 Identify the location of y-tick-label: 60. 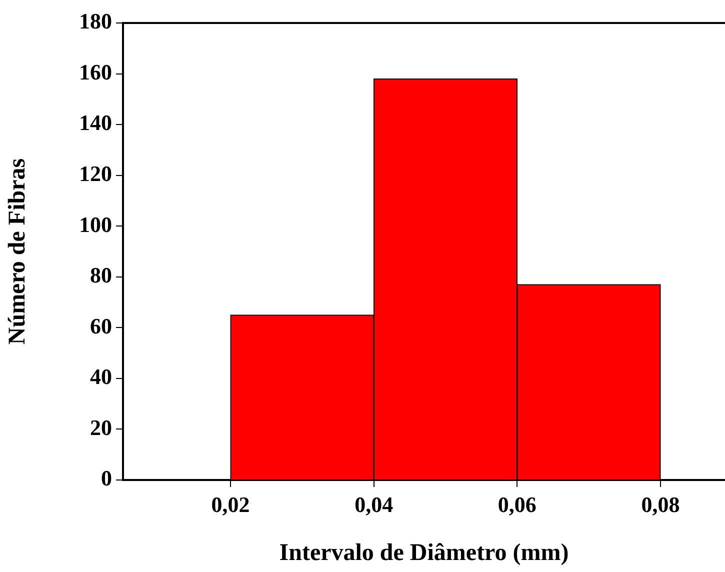
(101, 325).